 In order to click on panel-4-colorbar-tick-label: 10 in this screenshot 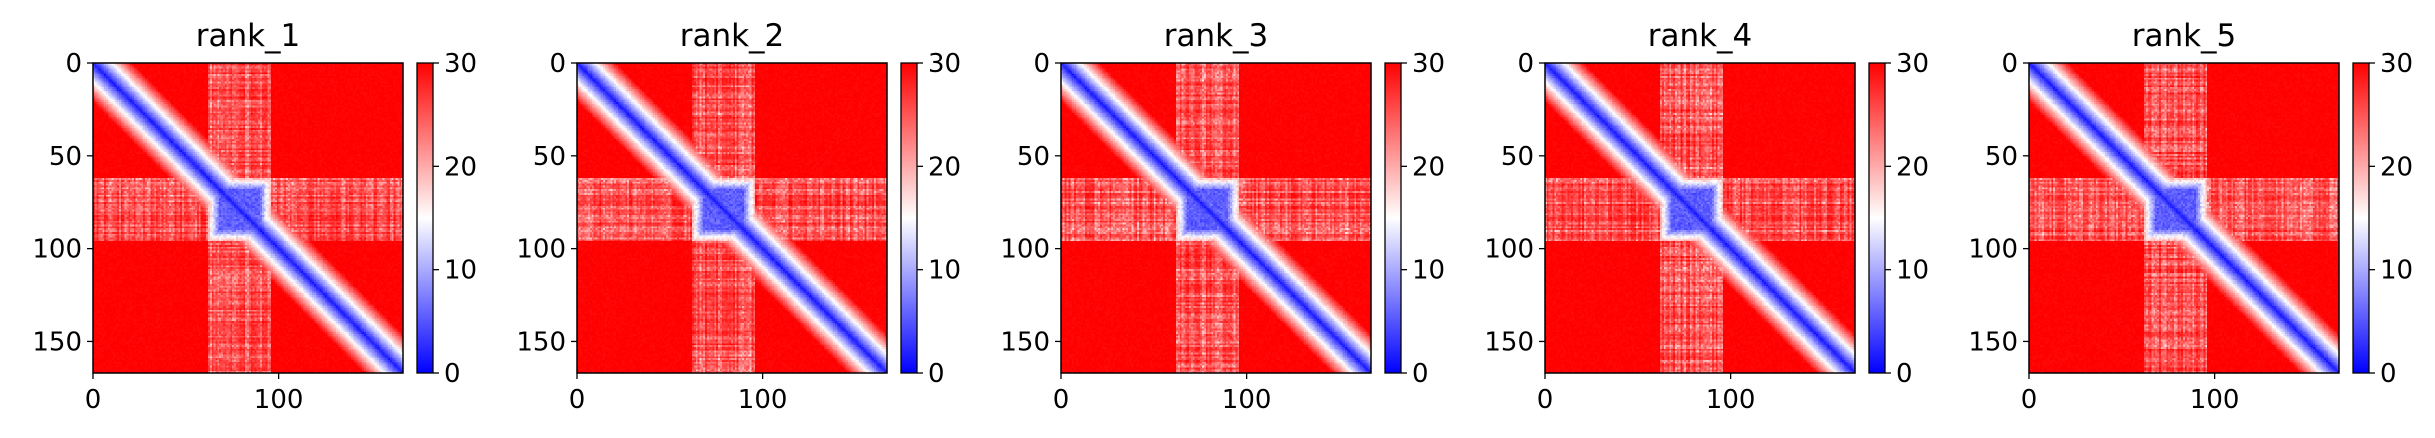, I will do `click(1912, 271)`.